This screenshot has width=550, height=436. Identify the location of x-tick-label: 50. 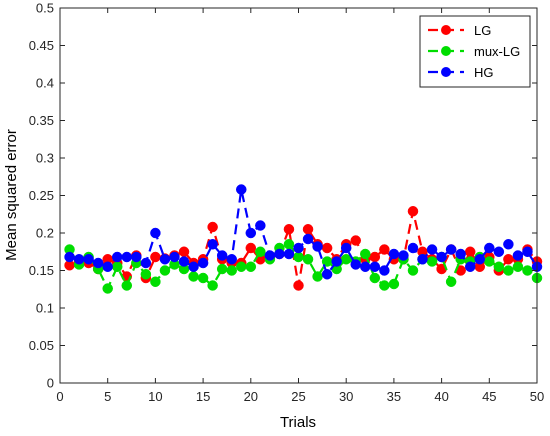
(537, 396).